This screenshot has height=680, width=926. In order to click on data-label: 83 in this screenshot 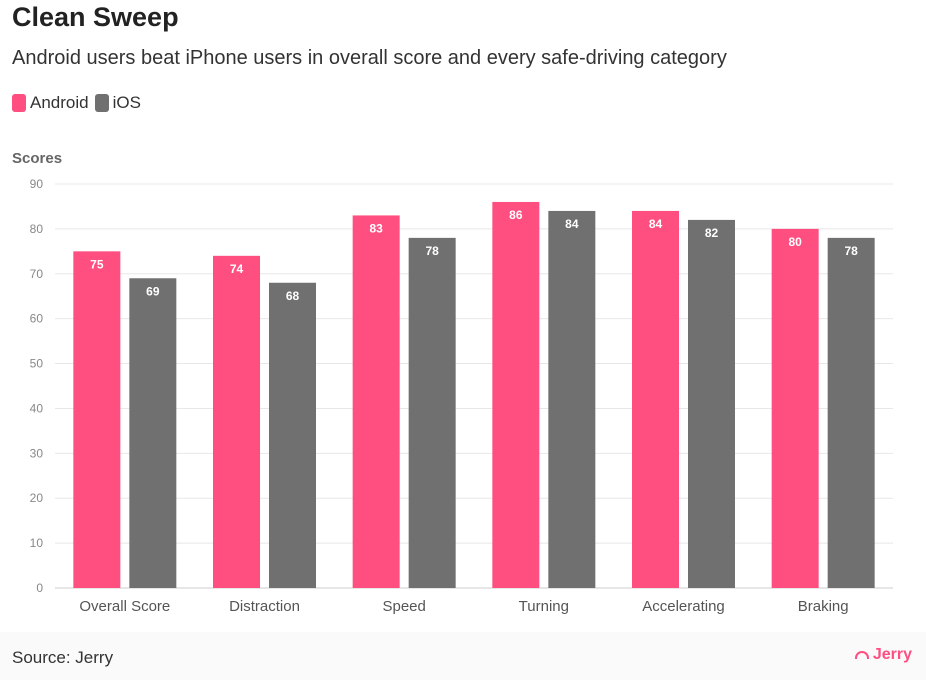, I will do `click(376, 228)`.